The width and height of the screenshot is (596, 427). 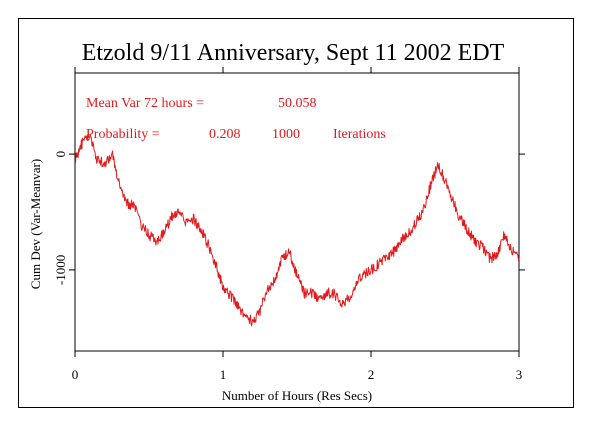 What do you see at coordinates (223, 374) in the screenshot?
I see `x-tick-label: 1` at bounding box center [223, 374].